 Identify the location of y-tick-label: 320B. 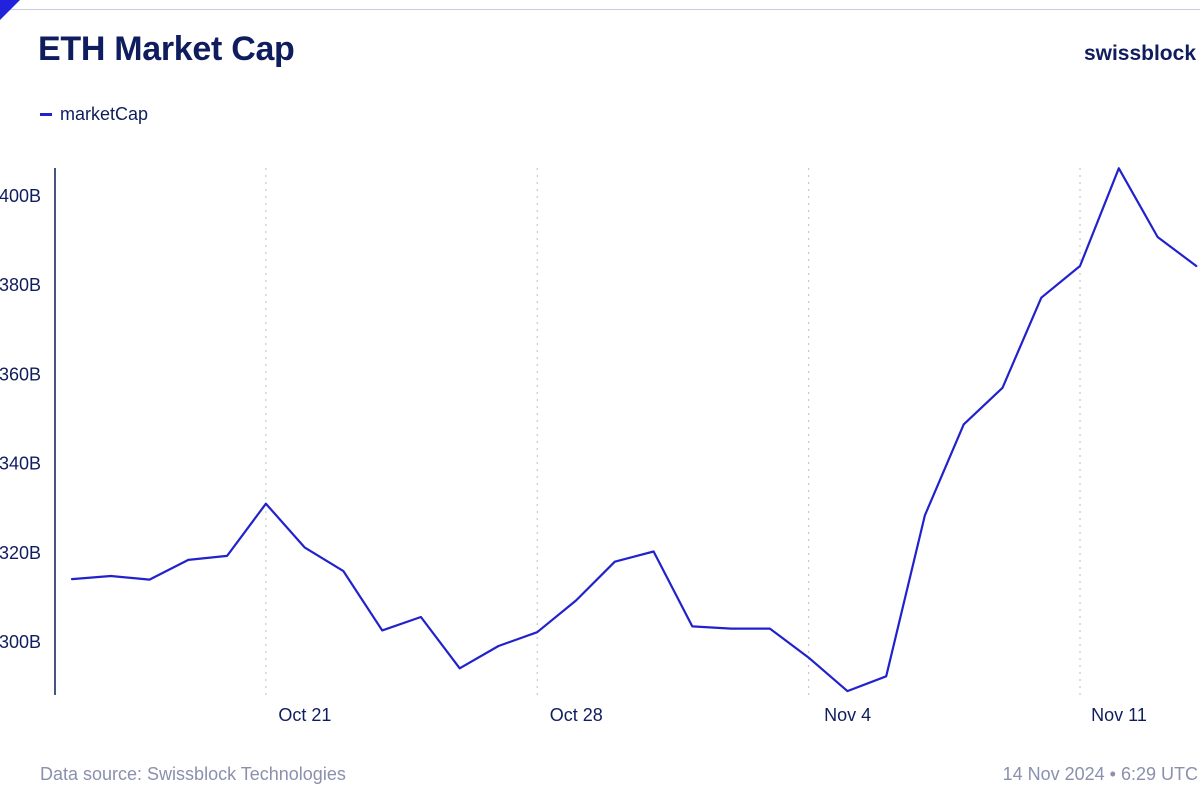
(20, 553).